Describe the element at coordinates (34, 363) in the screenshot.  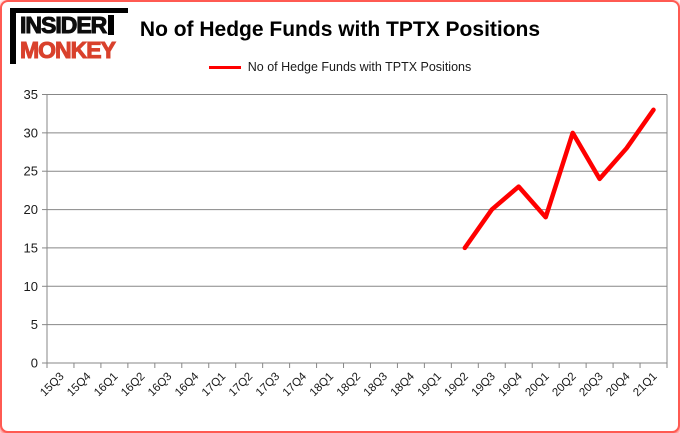
I see `y-axis-label: 0` at that location.